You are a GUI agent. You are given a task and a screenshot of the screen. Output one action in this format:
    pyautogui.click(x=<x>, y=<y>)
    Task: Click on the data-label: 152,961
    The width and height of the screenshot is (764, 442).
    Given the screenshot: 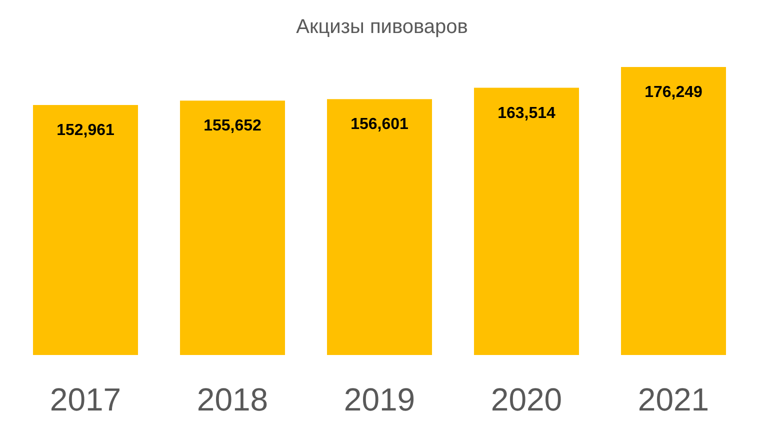 What is the action you would take?
    pyautogui.click(x=85, y=131)
    